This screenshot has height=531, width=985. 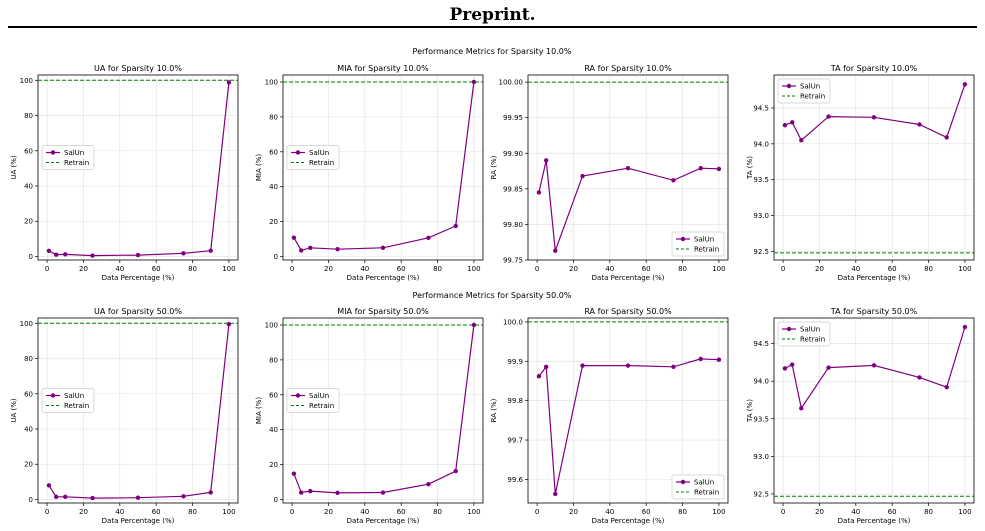 What do you see at coordinates (492, 27) in the screenshot?
I see `header-rule` at bounding box center [492, 27].